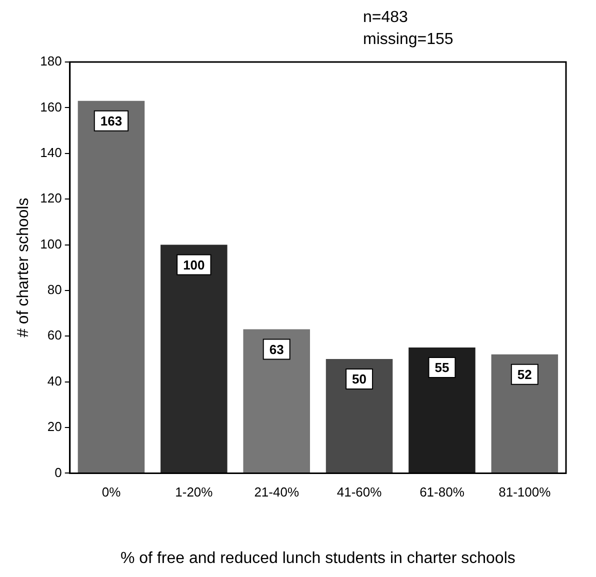 This screenshot has width=596, height=577. Describe the element at coordinates (54, 380) in the screenshot. I see `y-tick-label: 40` at that location.